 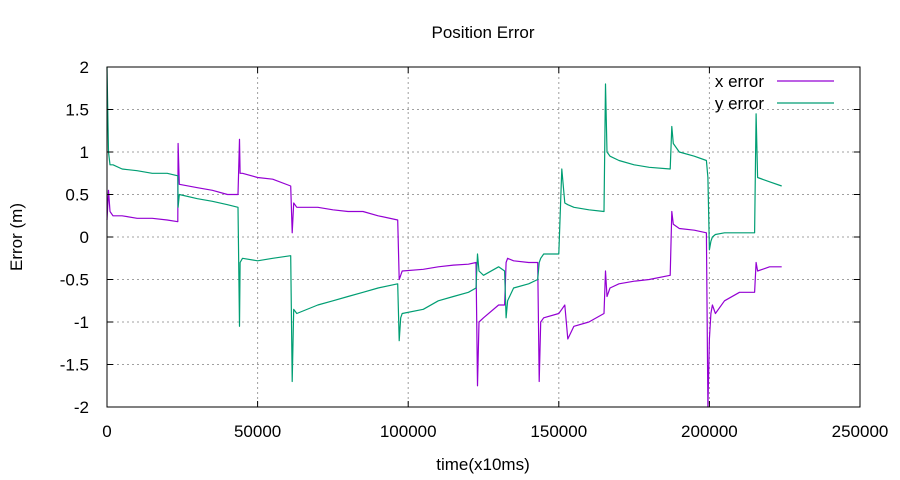 I want to click on y-axis-label: Error (m), so click(x=16, y=237).